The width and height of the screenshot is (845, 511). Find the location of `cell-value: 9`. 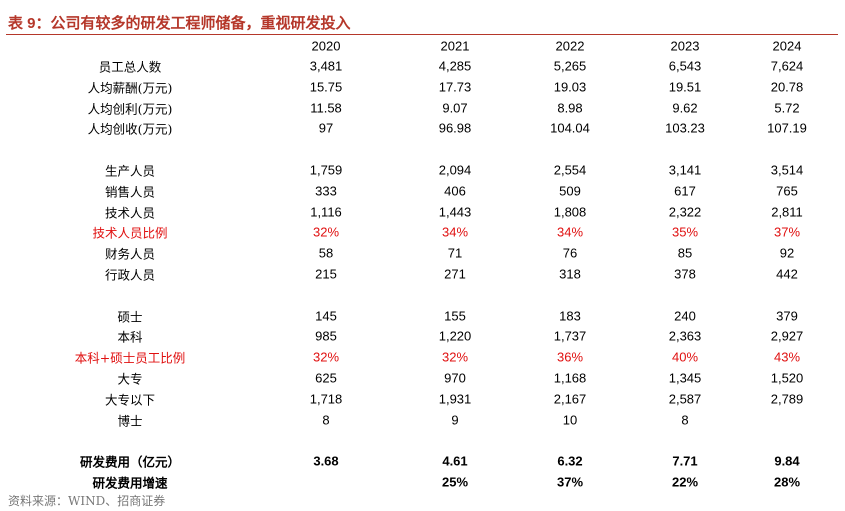

cell-value: 9 is located at coordinates (455, 420).